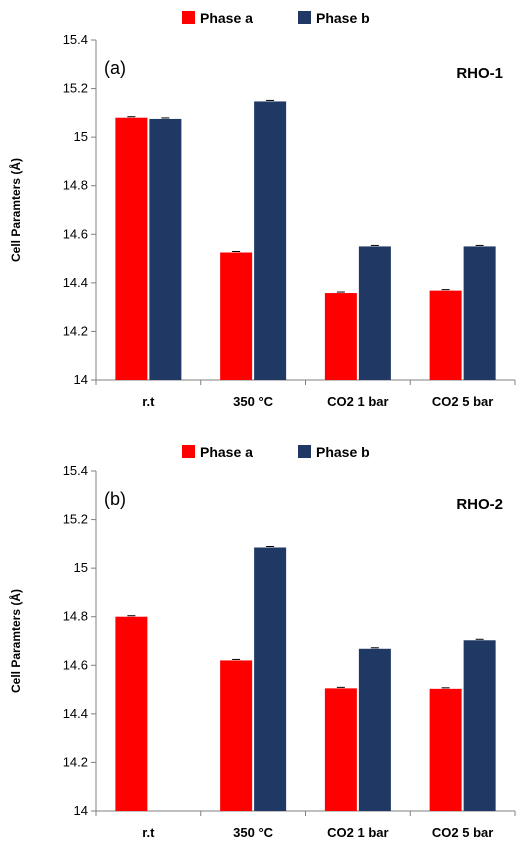 This screenshot has width=519, height=848. Describe the element at coordinates (115, 499) in the screenshot. I see `panel-label: (b)` at that location.